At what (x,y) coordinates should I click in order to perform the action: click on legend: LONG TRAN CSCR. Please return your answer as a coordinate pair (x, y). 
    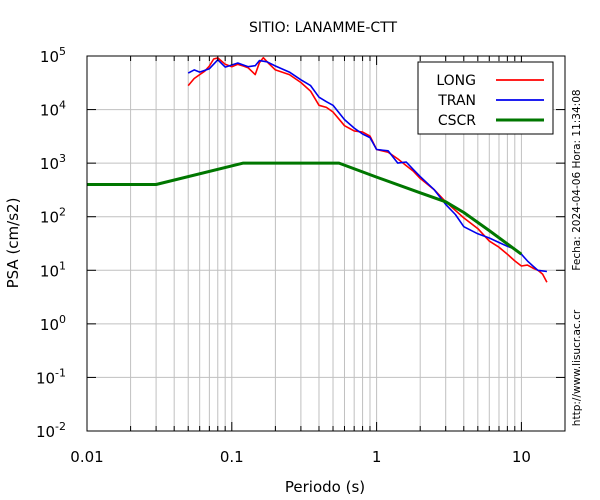
    Looking at the image, I should click on (485, 98).